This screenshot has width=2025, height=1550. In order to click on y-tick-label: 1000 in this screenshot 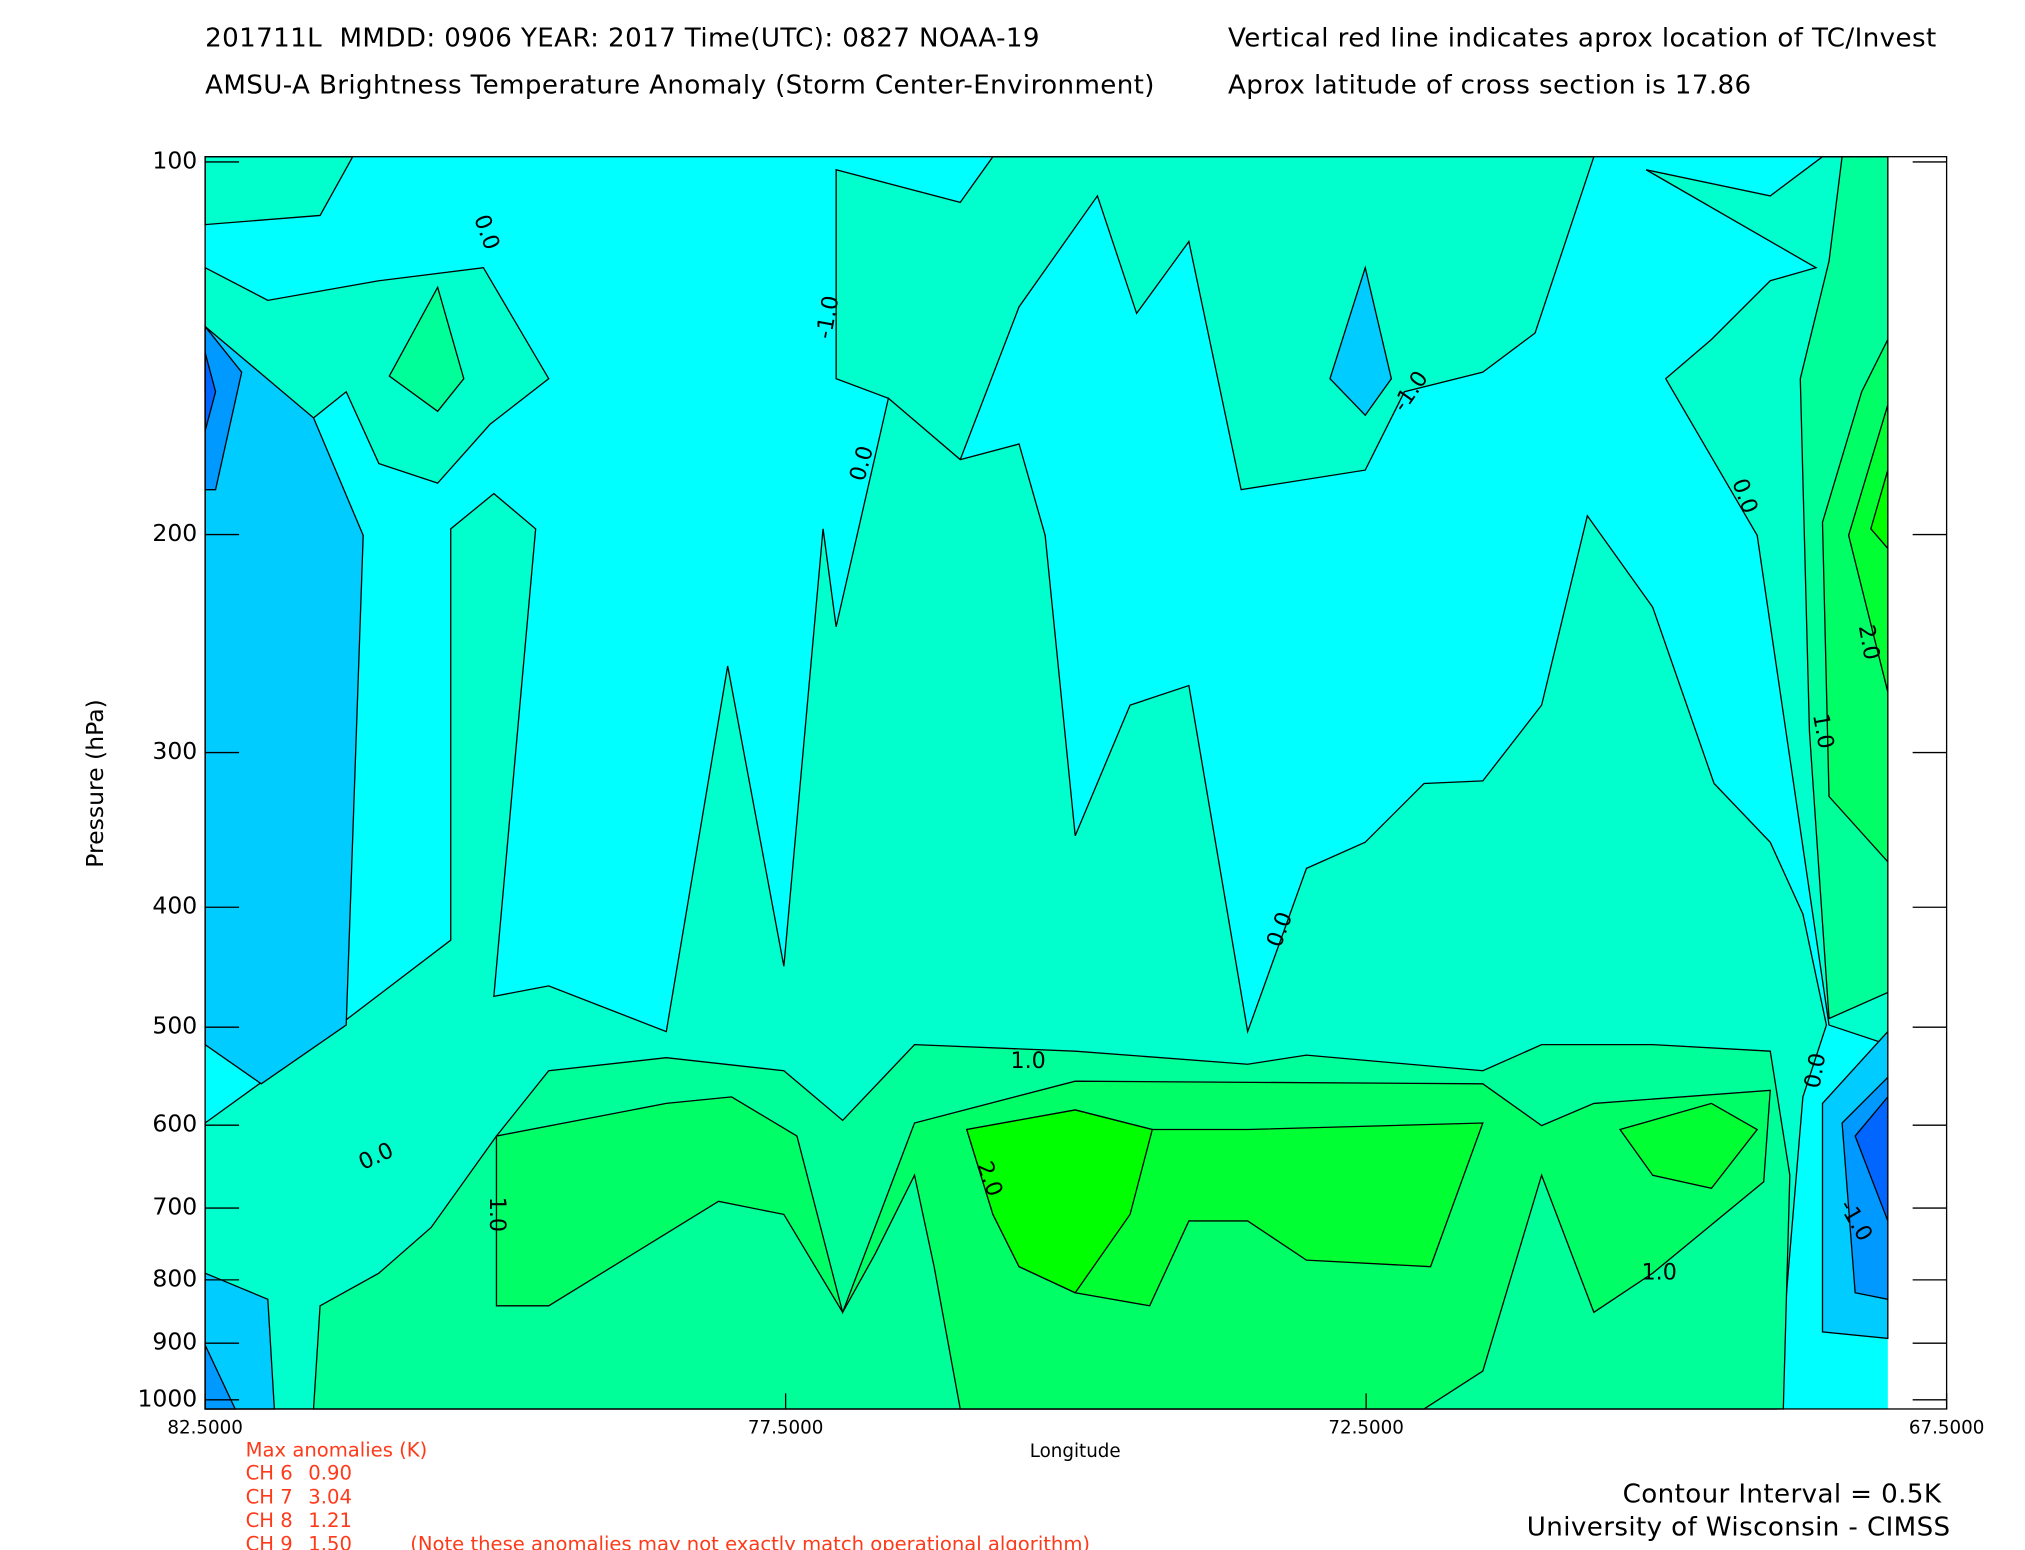, I will do `click(167, 1398)`.